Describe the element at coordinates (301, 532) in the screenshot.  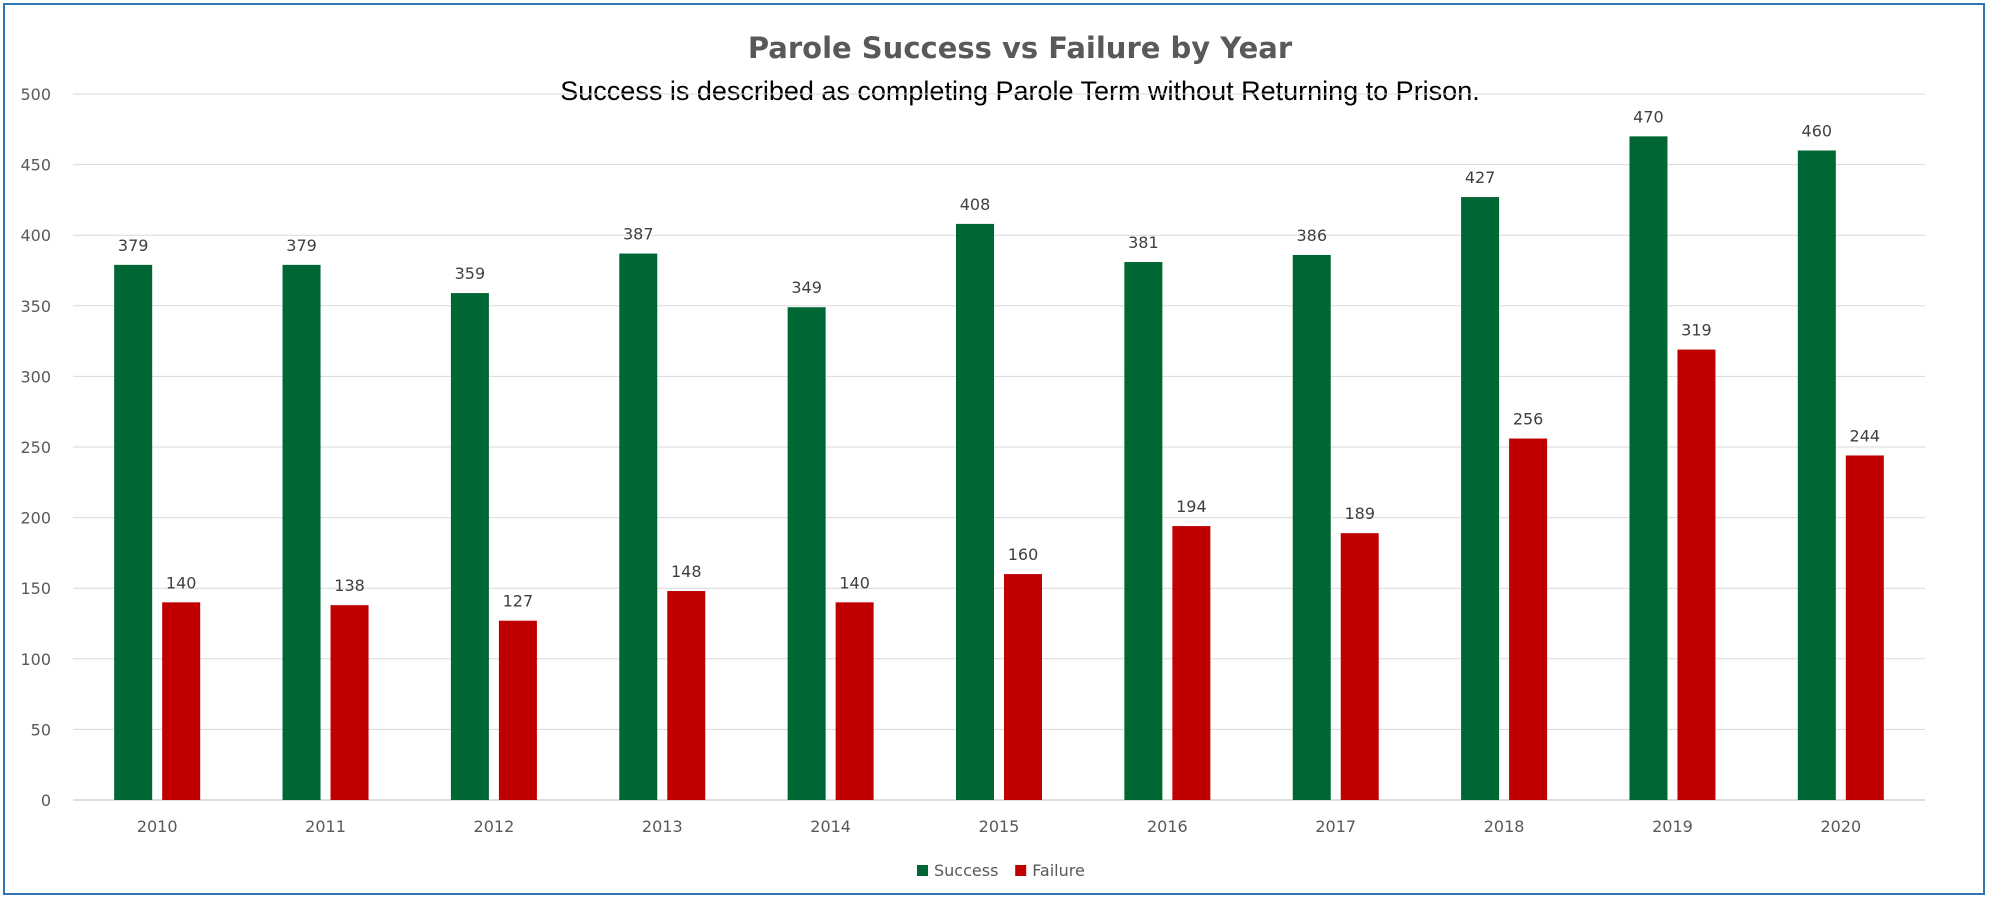
I see `bar-success-2011` at that location.